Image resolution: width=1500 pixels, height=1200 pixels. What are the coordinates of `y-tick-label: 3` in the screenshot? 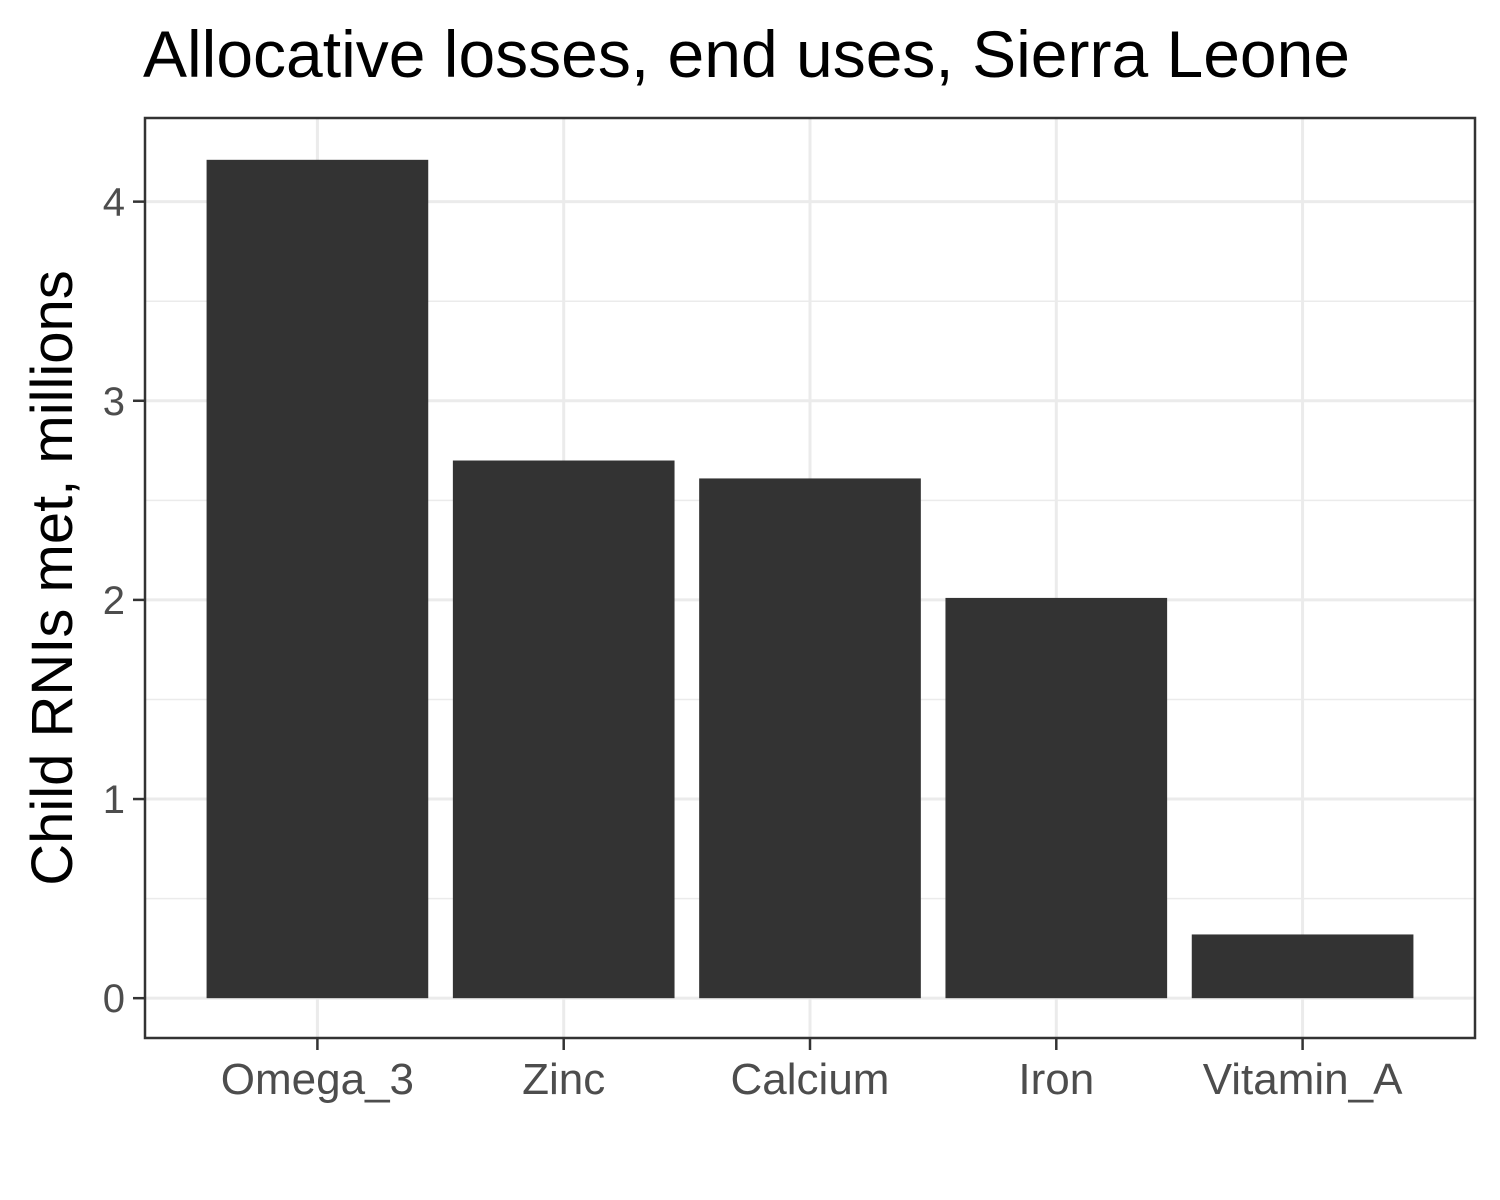 It's located at (114, 402).